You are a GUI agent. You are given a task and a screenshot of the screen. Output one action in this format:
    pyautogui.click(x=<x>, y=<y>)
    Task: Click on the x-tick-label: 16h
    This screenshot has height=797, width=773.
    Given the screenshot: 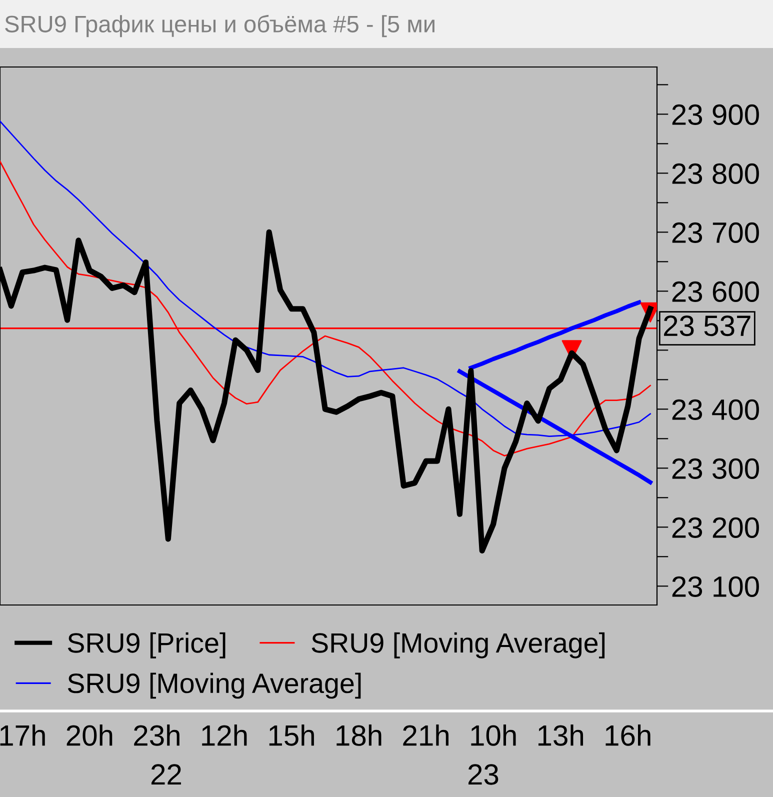 What is the action you would take?
    pyautogui.click(x=628, y=735)
    